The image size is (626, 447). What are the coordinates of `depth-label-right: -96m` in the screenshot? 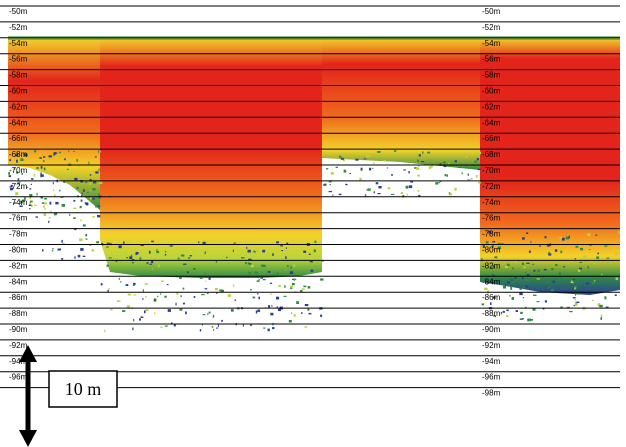 It's located at (491, 377).